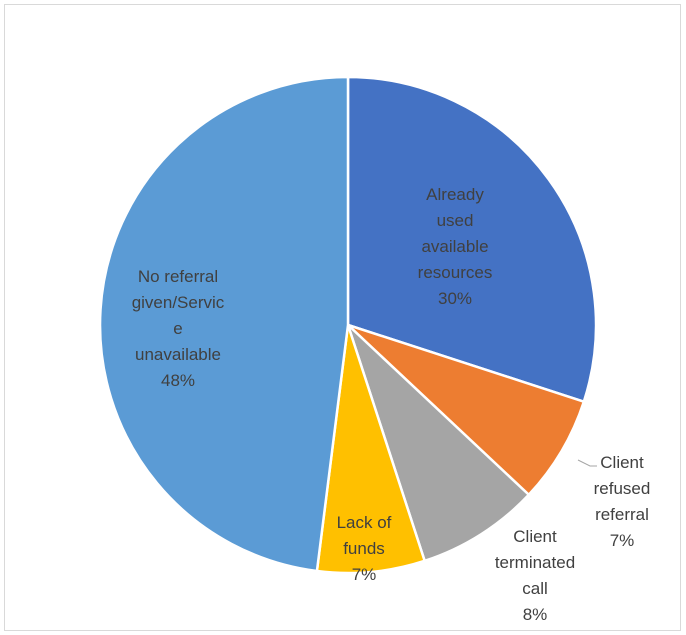 The image size is (686, 635). What do you see at coordinates (455, 246) in the screenshot?
I see `slice-label-0: Already used available resources 30%` at bounding box center [455, 246].